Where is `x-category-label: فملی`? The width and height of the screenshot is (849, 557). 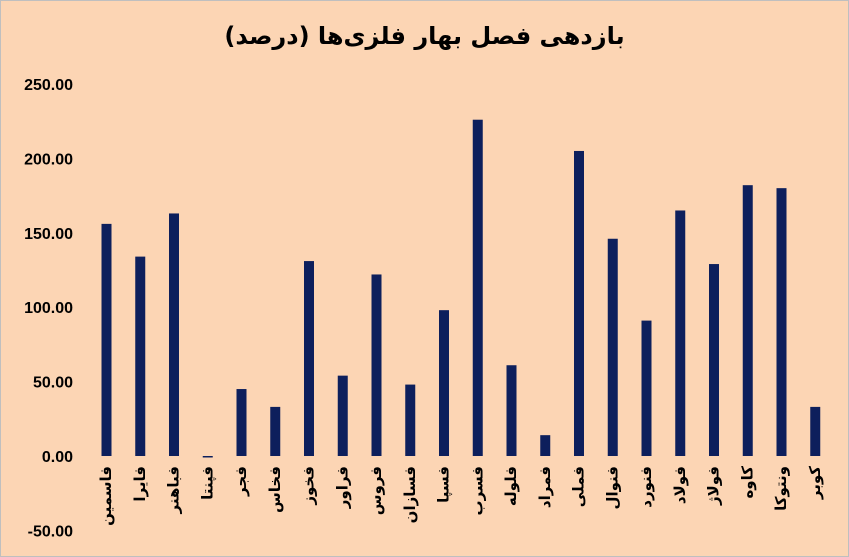 x-category-label: فملی is located at coordinates (579, 486).